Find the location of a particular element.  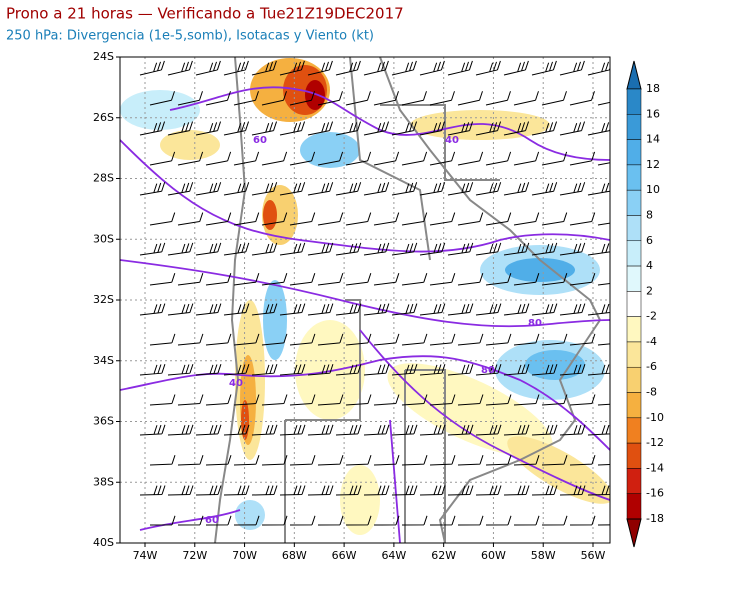

colorbar-label: 14 is located at coordinates (653, 139).